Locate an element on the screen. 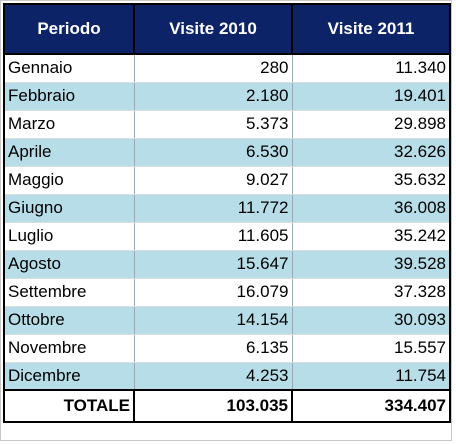 This screenshot has height=445, width=456. column-header-visite-2011: Visite 2011 is located at coordinates (371, 29).